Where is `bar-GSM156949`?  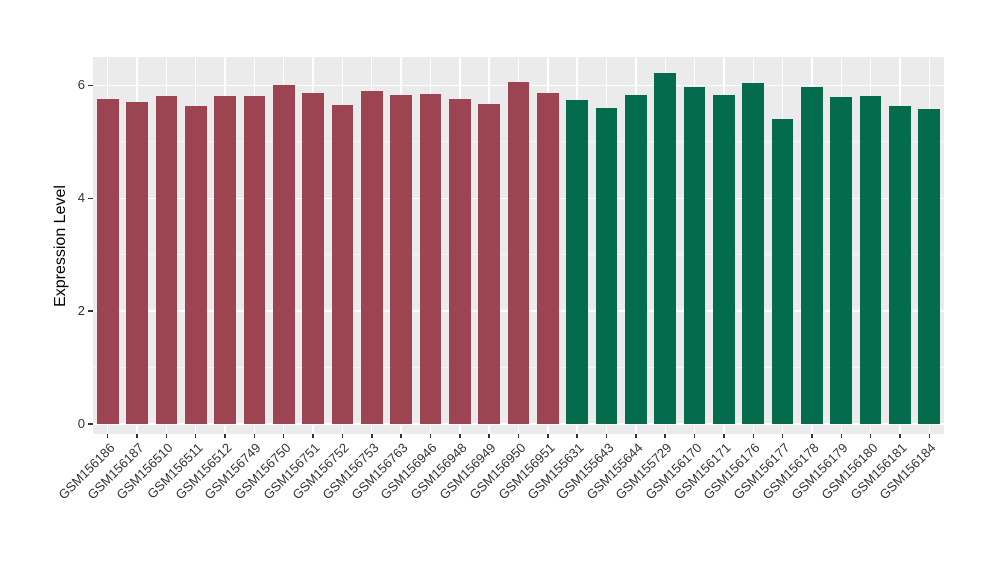 bar-GSM156949 is located at coordinates (489, 264).